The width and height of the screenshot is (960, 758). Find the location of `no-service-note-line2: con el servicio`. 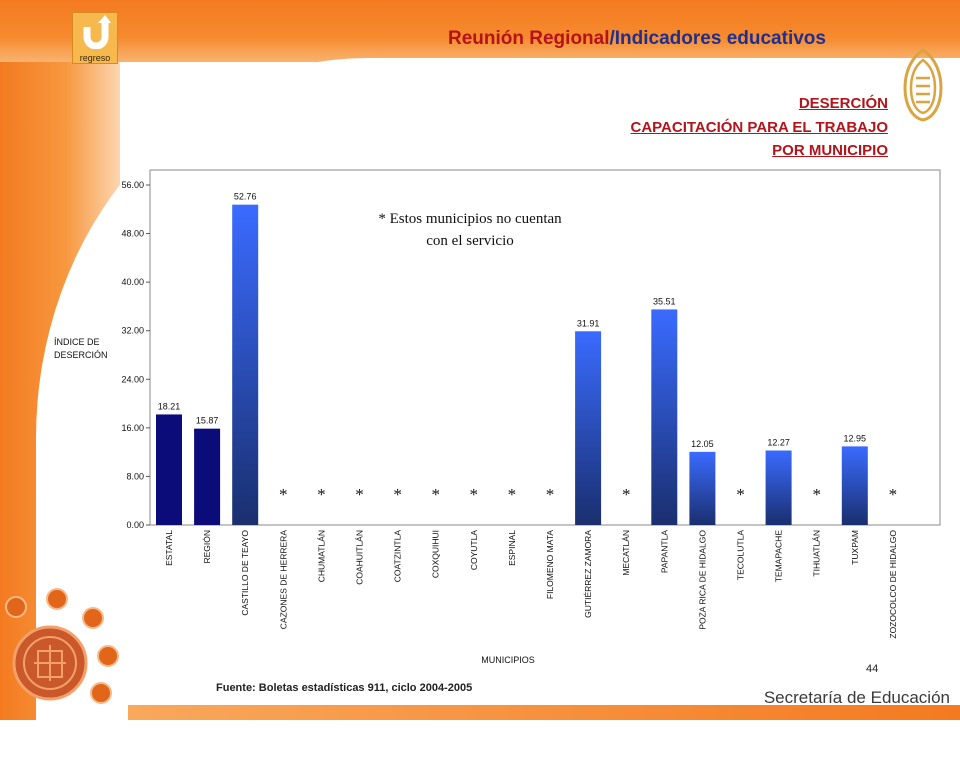

no-service-note-line2: con el servicio is located at coordinates (470, 241).